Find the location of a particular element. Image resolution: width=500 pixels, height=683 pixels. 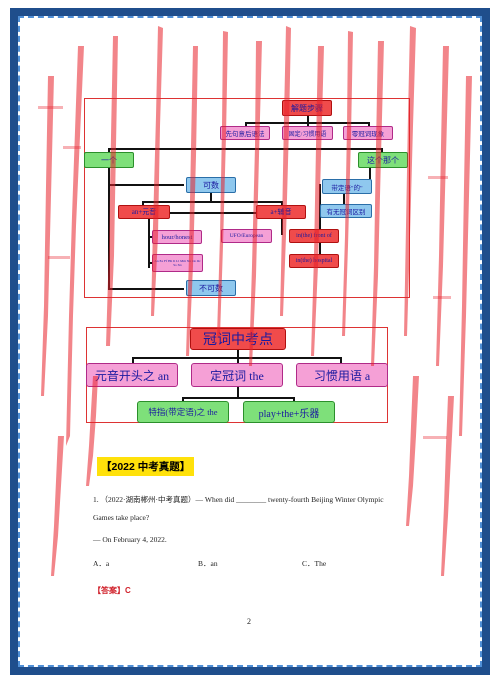

flow-in-hospital: in(the) hospital is located at coordinates (314, 261).